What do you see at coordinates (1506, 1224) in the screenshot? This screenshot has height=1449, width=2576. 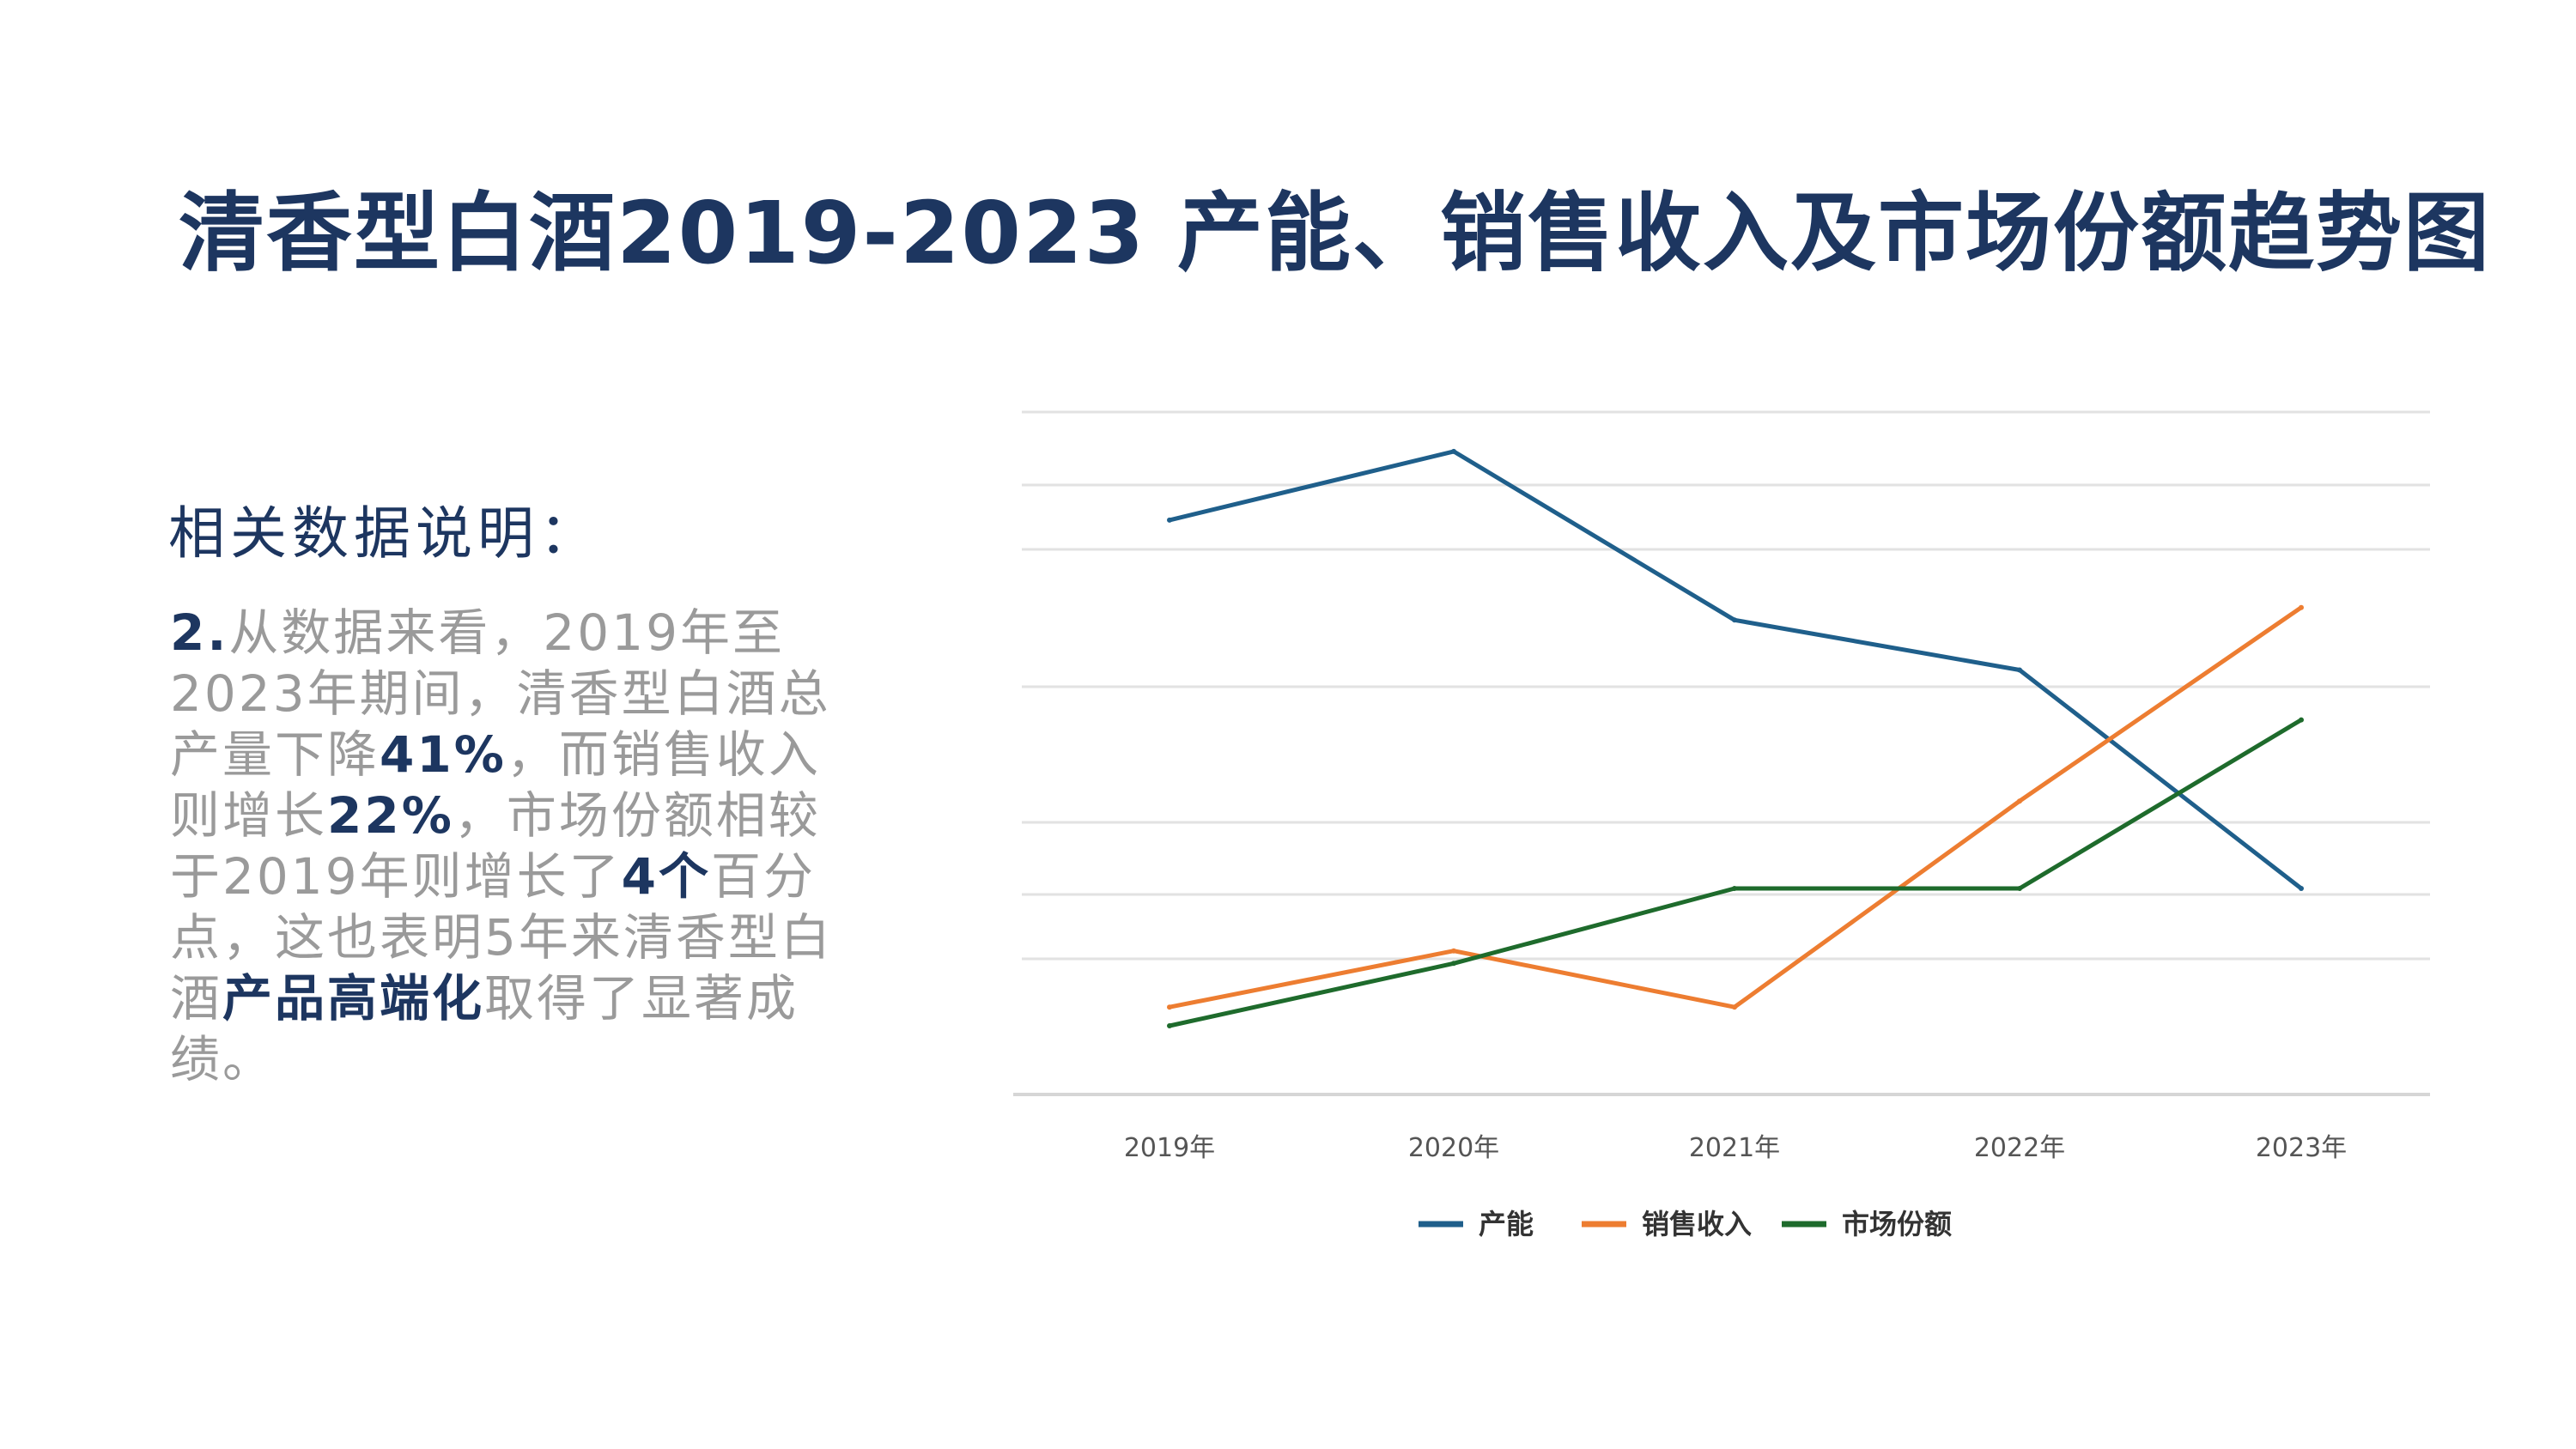 I see `legend-label-1: 产能` at bounding box center [1506, 1224].